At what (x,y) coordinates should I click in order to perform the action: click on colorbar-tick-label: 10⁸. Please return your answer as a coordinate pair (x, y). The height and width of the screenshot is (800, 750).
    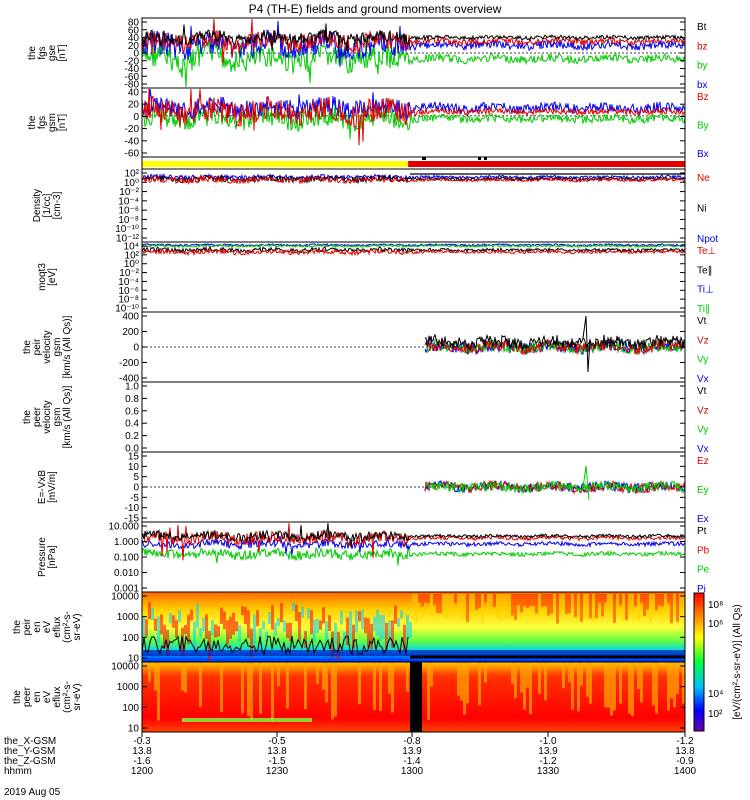
    Looking at the image, I should click on (715, 605).